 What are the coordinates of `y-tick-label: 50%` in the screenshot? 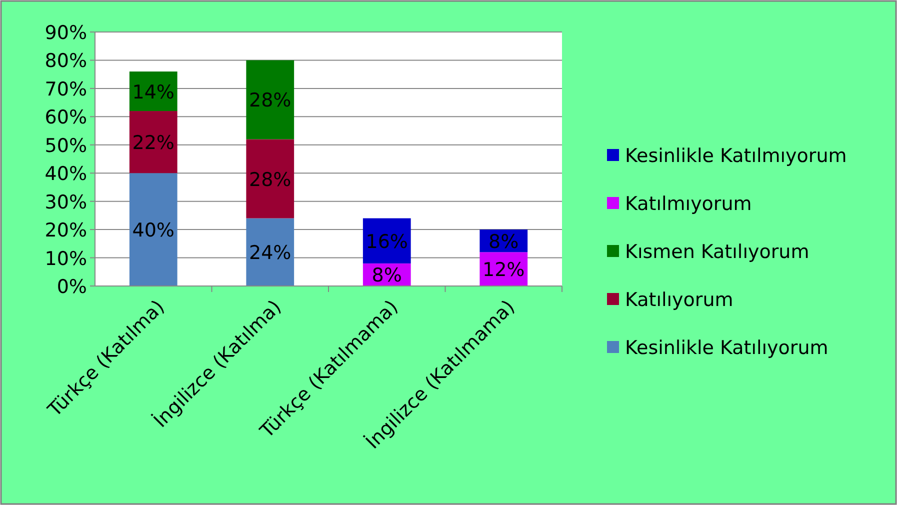 It's located at (65, 145).